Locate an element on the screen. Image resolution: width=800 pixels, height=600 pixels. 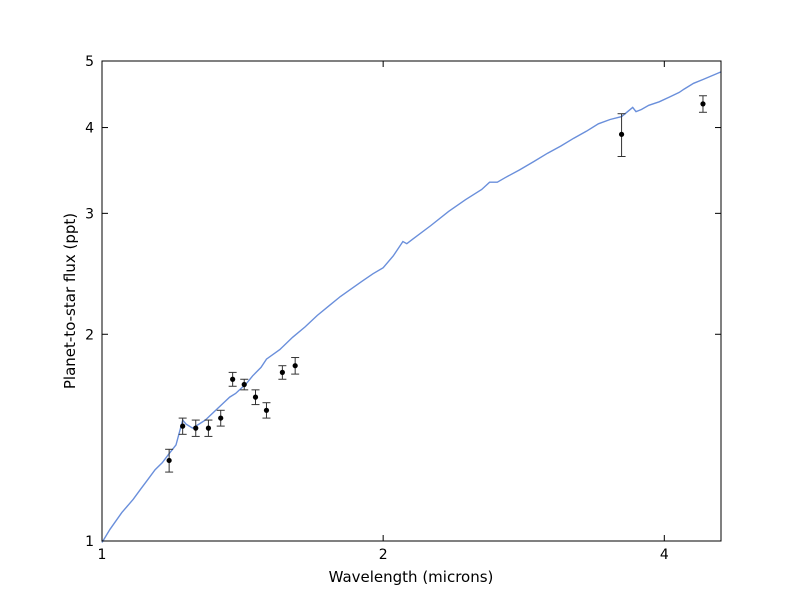
y-tick-label: 3 is located at coordinates (89, 214).